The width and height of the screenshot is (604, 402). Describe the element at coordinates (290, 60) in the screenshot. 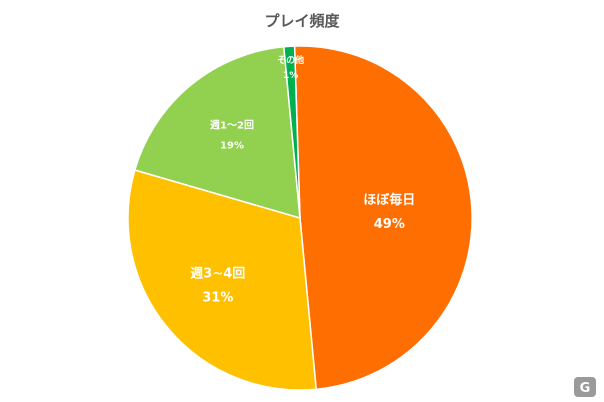

I see `slice-label-name: その他` at that location.